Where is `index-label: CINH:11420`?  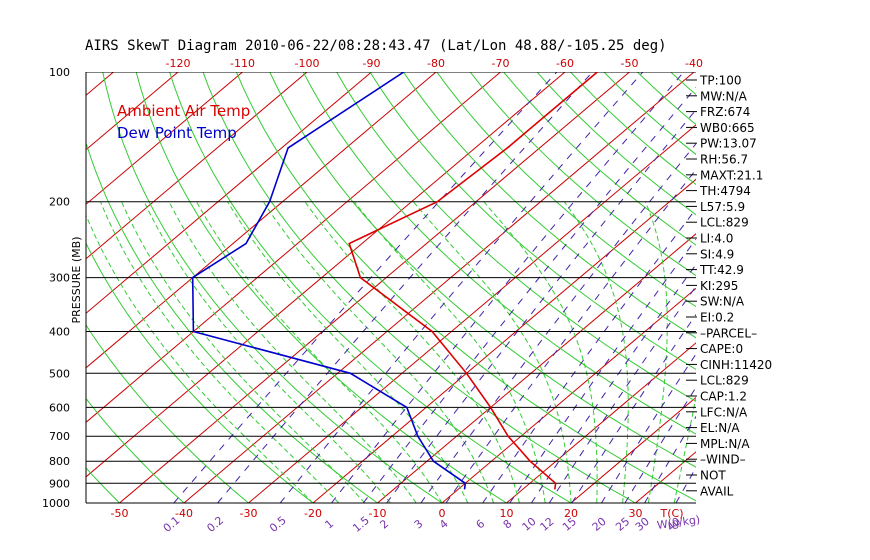 index-label: CINH:11420 is located at coordinates (736, 365).